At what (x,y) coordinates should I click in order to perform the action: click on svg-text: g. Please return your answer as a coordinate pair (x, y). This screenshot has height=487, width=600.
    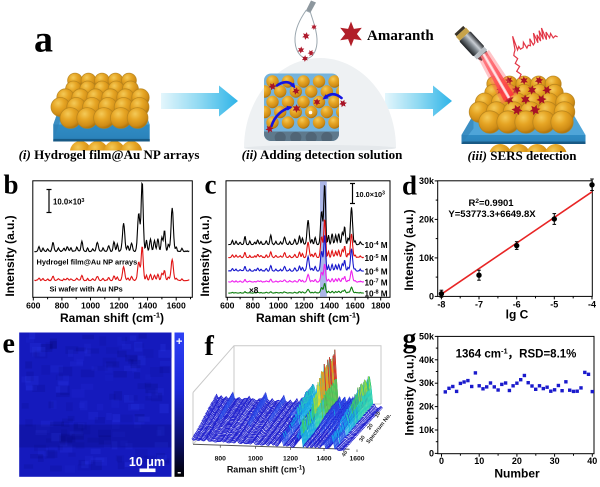
    Looking at the image, I should click on (410, 339).